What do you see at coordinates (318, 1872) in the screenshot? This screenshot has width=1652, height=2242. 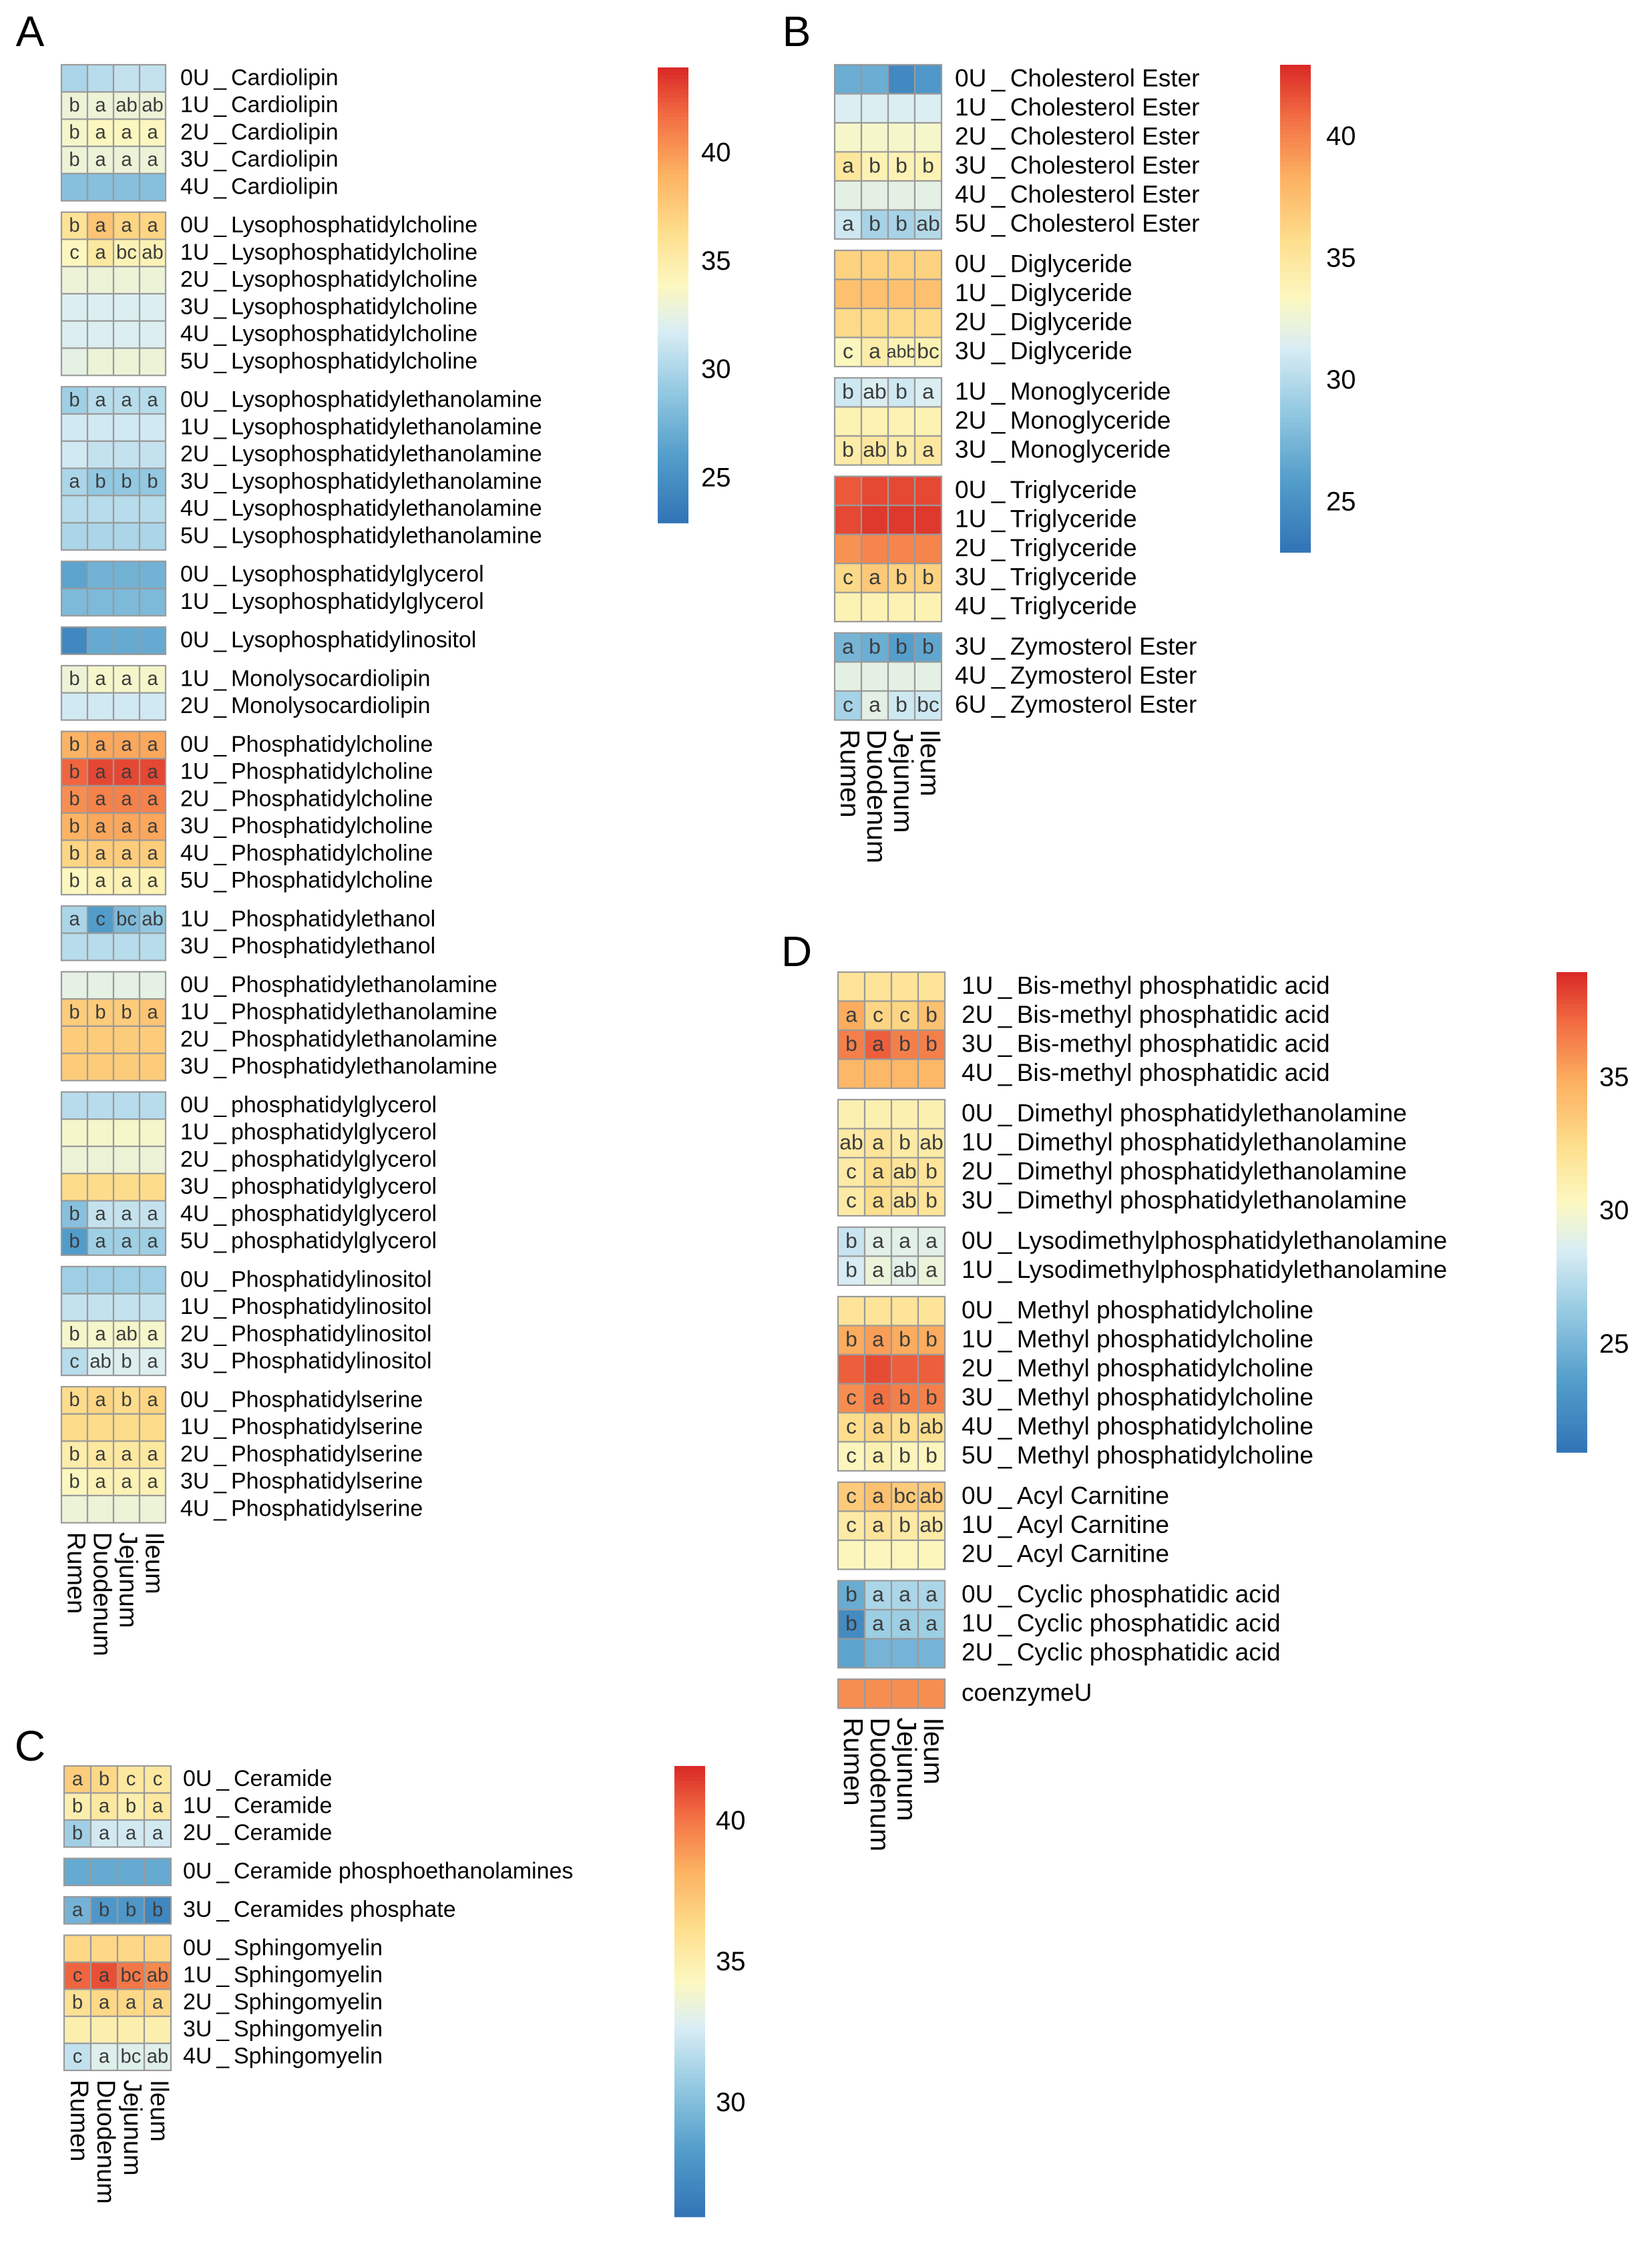 I see `heatmap-row: 0U _ Ceramide phosphoethanolamines` at bounding box center [318, 1872].